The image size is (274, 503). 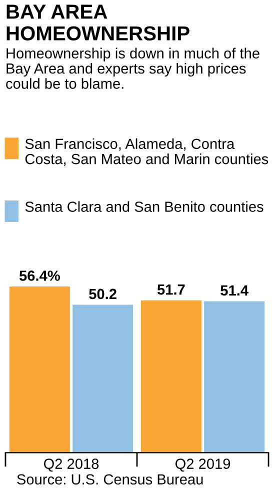 I want to click on data-label: 51.4, so click(x=234, y=290).